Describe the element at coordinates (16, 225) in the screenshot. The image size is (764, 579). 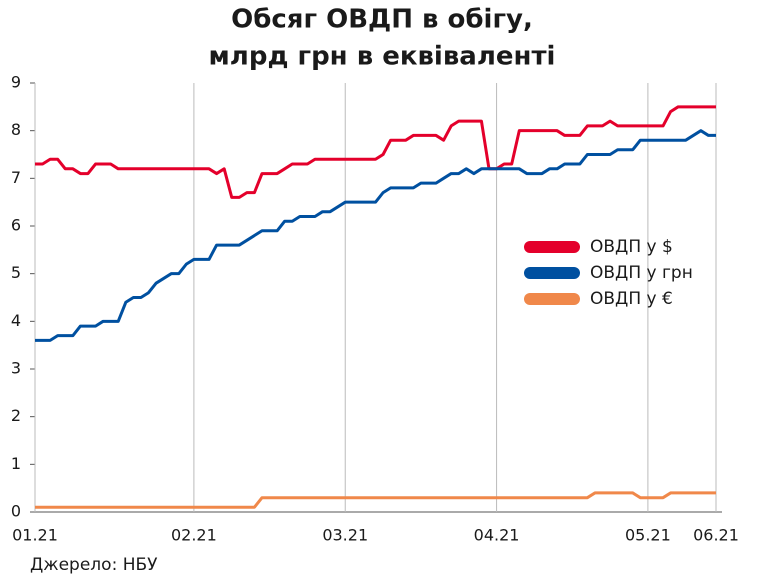
I see `y-tick-label: 6` at that location.